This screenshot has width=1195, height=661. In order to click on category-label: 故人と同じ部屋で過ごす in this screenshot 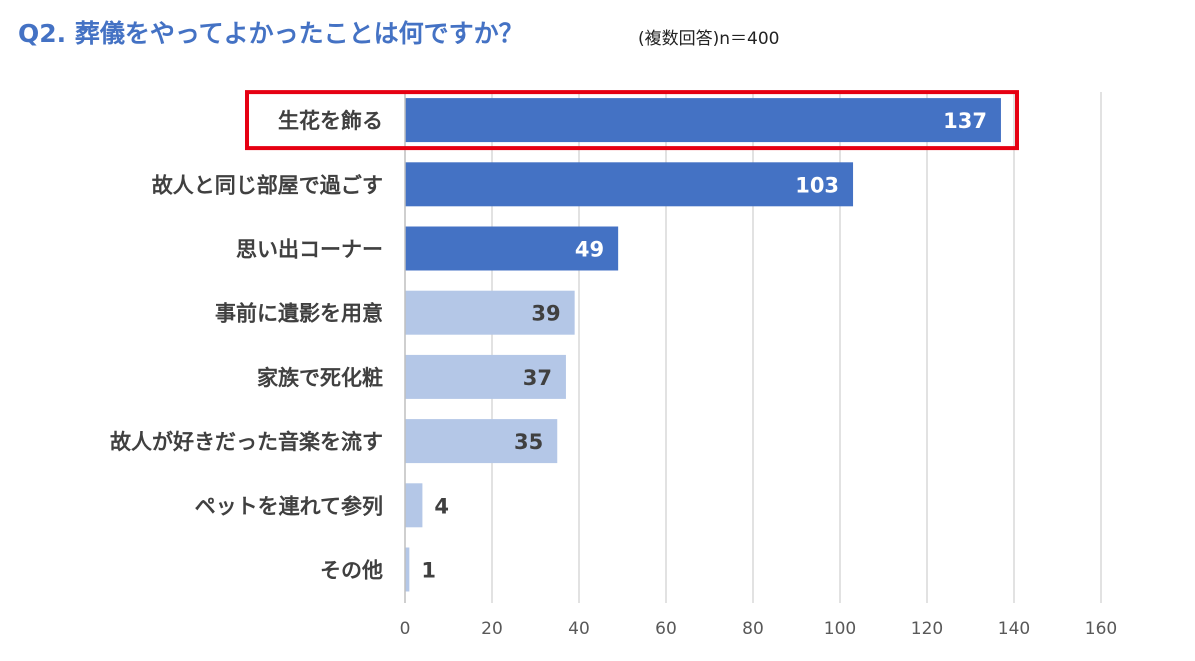, I will do `click(267, 185)`.